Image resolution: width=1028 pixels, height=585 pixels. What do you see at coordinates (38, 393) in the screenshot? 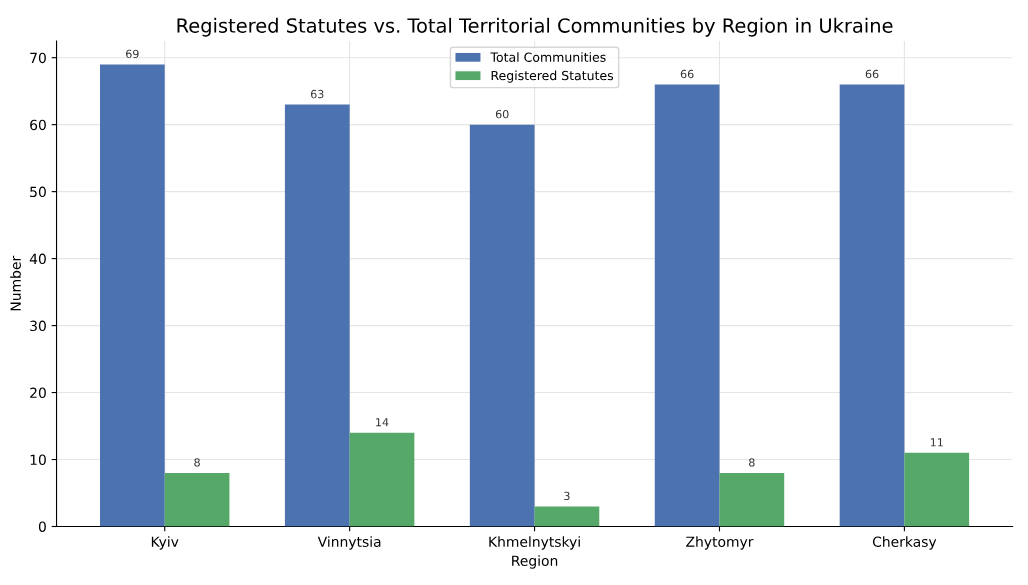
I see `y-tick-label: 20` at bounding box center [38, 393].